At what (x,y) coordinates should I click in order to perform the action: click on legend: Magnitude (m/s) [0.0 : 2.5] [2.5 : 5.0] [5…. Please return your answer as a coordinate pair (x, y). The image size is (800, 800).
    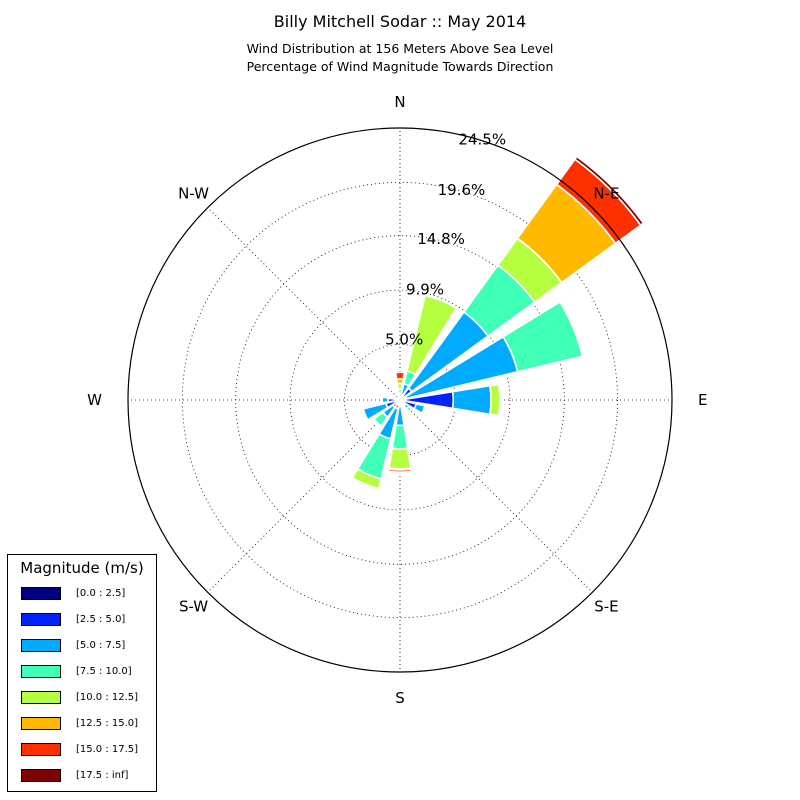
    Looking at the image, I should click on (82, 673).